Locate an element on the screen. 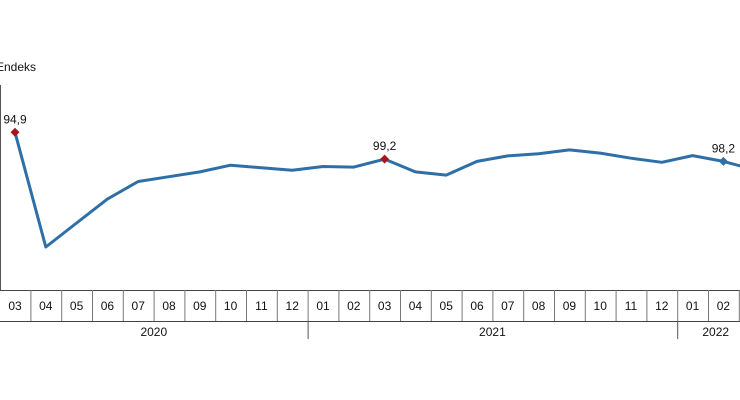 This screenshot has height=400, width=740. year-label: 2022 is located at coordinates (715, 332).